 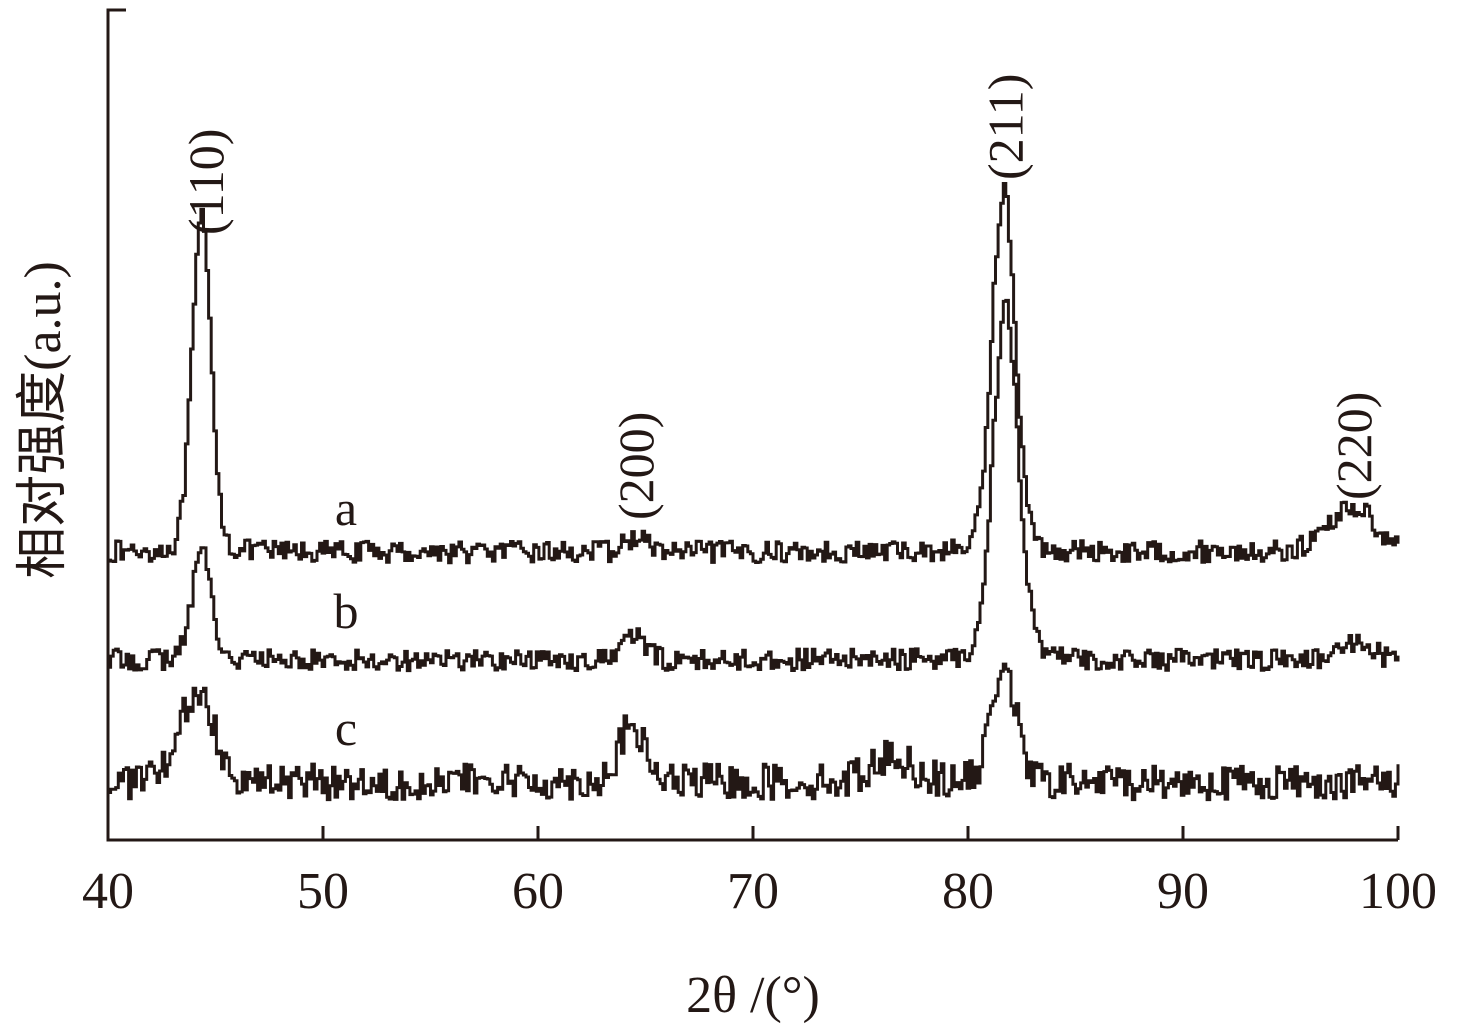 What do you see at coordinates (323, 891) in the screenshot?
I see `x-tick-label: 50` at bounding box center [323, 891].